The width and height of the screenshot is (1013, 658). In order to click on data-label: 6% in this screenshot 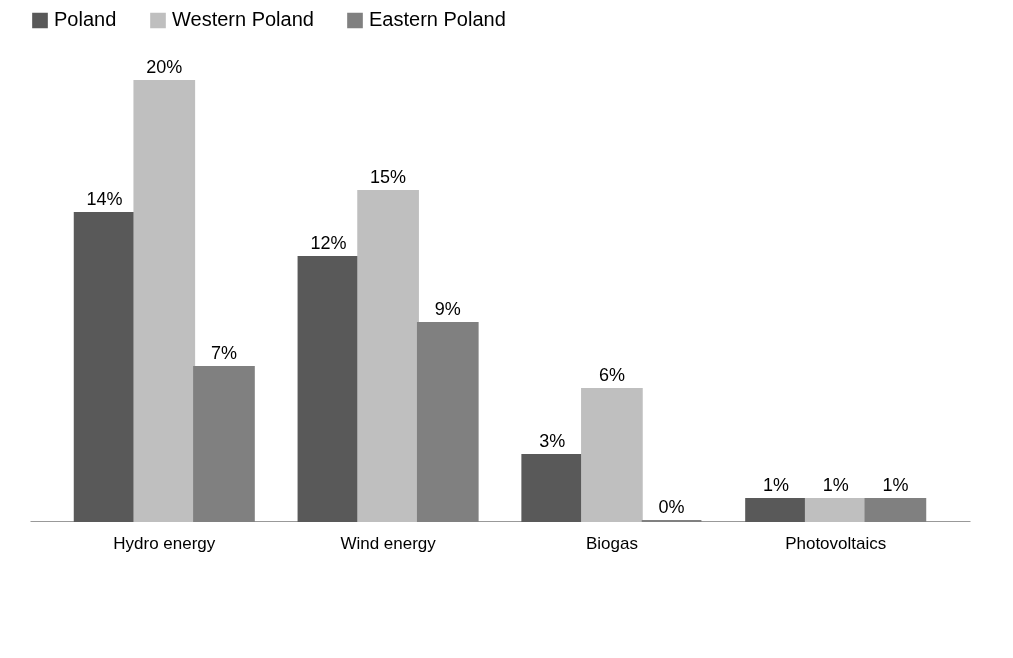, I will do `click(611, 375)`.